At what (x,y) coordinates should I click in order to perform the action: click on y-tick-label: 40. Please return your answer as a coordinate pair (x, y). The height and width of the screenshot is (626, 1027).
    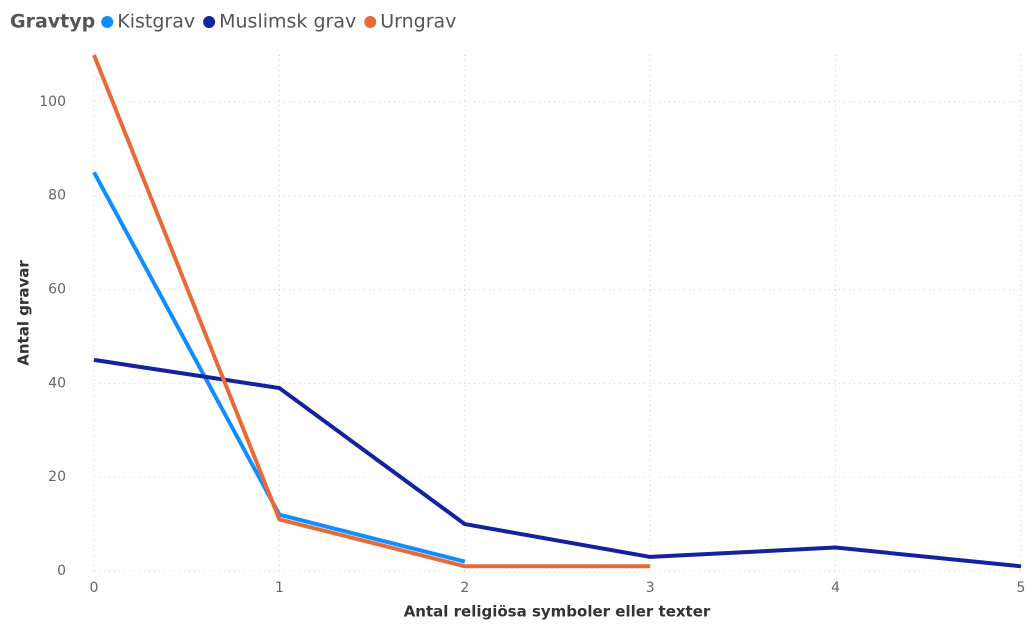
    Looking at the image, I should click on (57, 383).